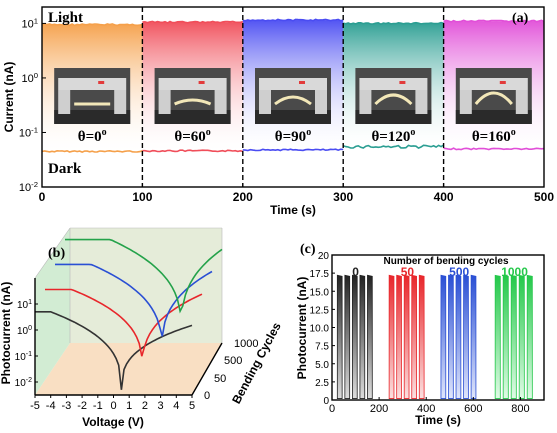  What do you see at coordinates (320, 292) in the screenshot?
I see `panel-c-ytick-label: 15.0` at bounding box center [320, 292].